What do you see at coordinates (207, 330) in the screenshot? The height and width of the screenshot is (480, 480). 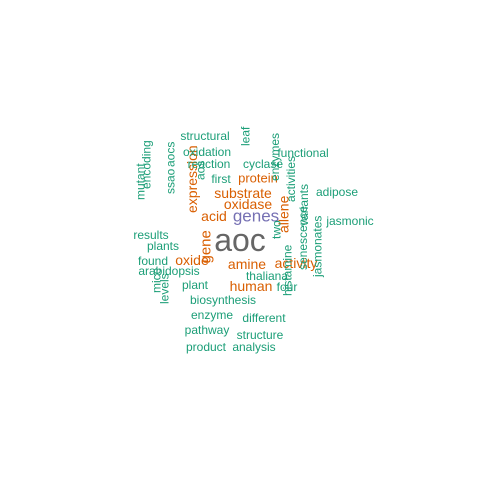 I see `word-pathway: pathway` at bounding box center [207, 330].